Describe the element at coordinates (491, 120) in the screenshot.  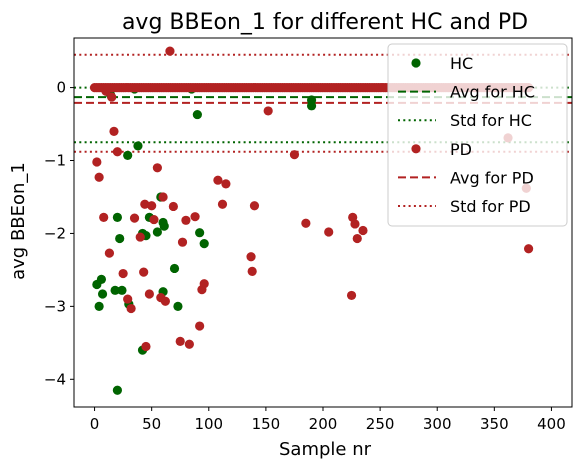
I see `legend-std-for-hc-label: Std for HC` at that location.